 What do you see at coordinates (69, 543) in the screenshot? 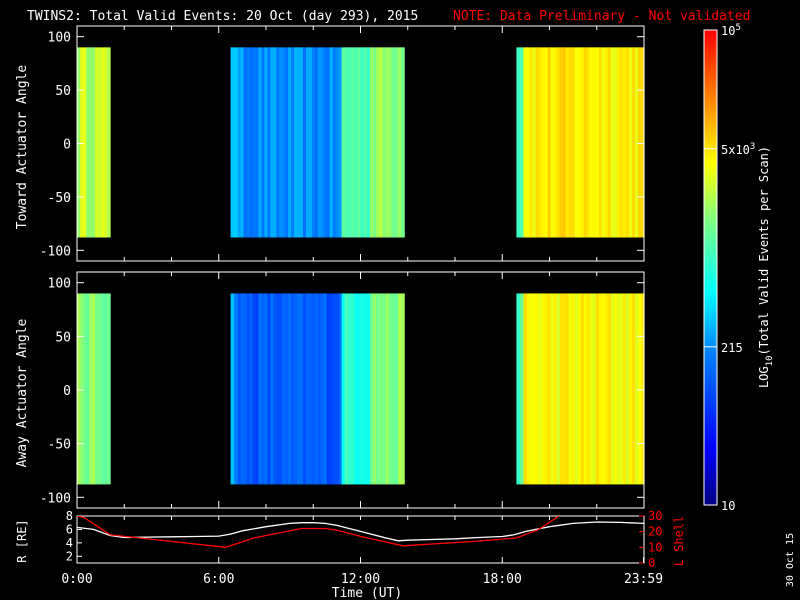
I see `orbit-left-tick-label: 4` at bounding box center [69, 543].